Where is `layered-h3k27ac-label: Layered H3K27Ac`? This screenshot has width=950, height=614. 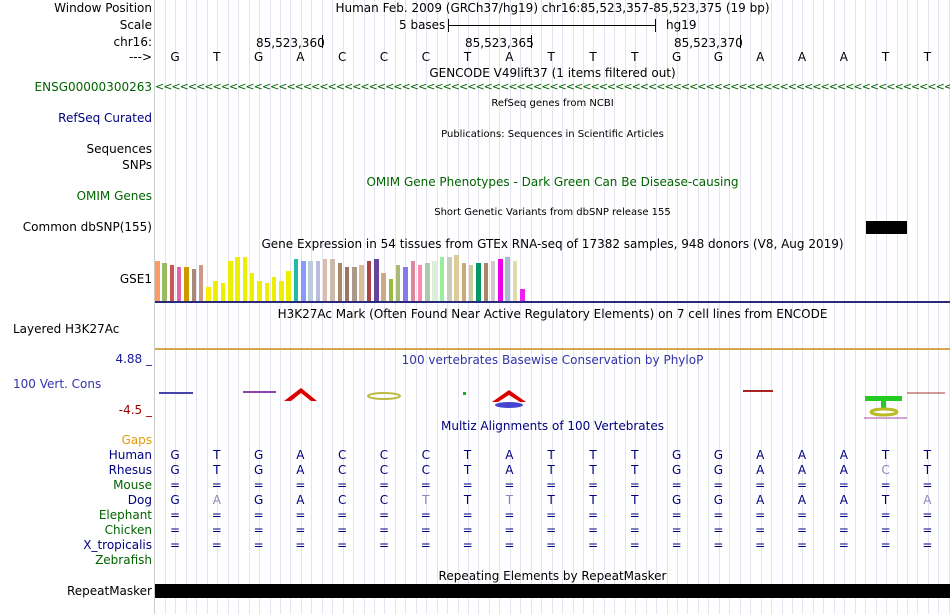 layered-h3k27ac-label: Layered H3K27Ac is located at coordinates (66, 329).